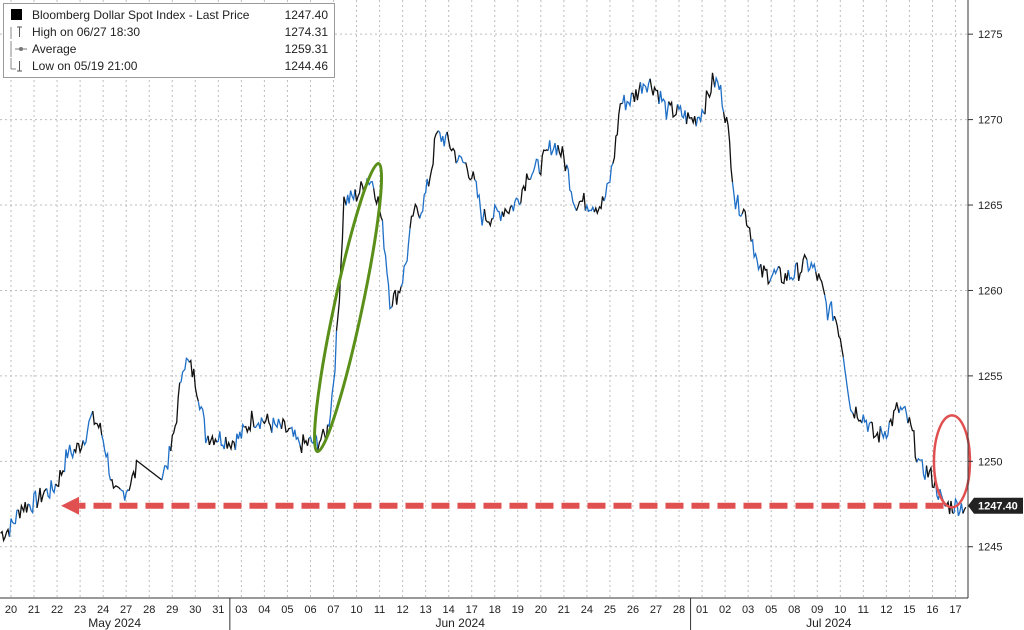  What do you see at coordinates (168, 49) in the screenshot?
I see `legend-row-average: Average 1259.31` at bounding box center [168, 49].